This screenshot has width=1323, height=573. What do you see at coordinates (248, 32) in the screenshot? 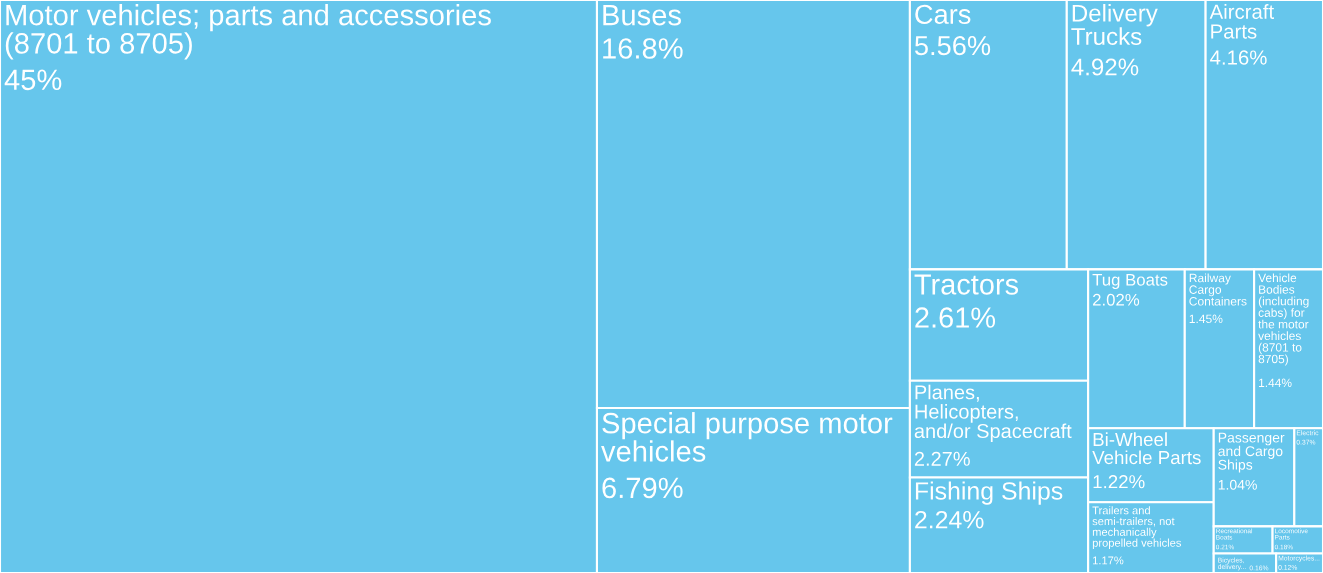
I see `category-label: Motor vehicles; parts and accessories (8701 to 8705)` at bounding box center [248, 32].